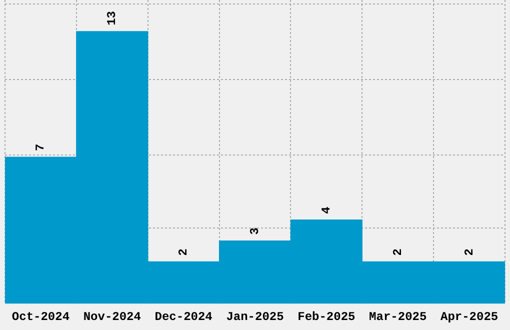 The image size is (510, 330). Describe the element at coordinates (327, 317) in the screenshot. I see `x-tick-label: Feb-2025` at that location.